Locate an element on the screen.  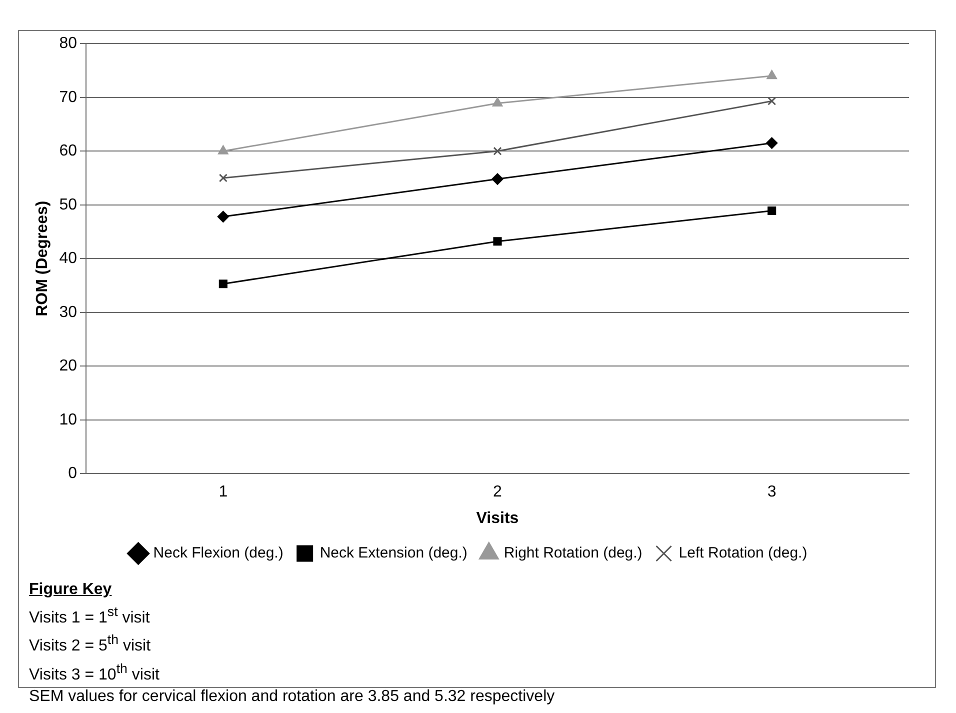
x-tick-label: 3 is located at coordinates (771, 492).